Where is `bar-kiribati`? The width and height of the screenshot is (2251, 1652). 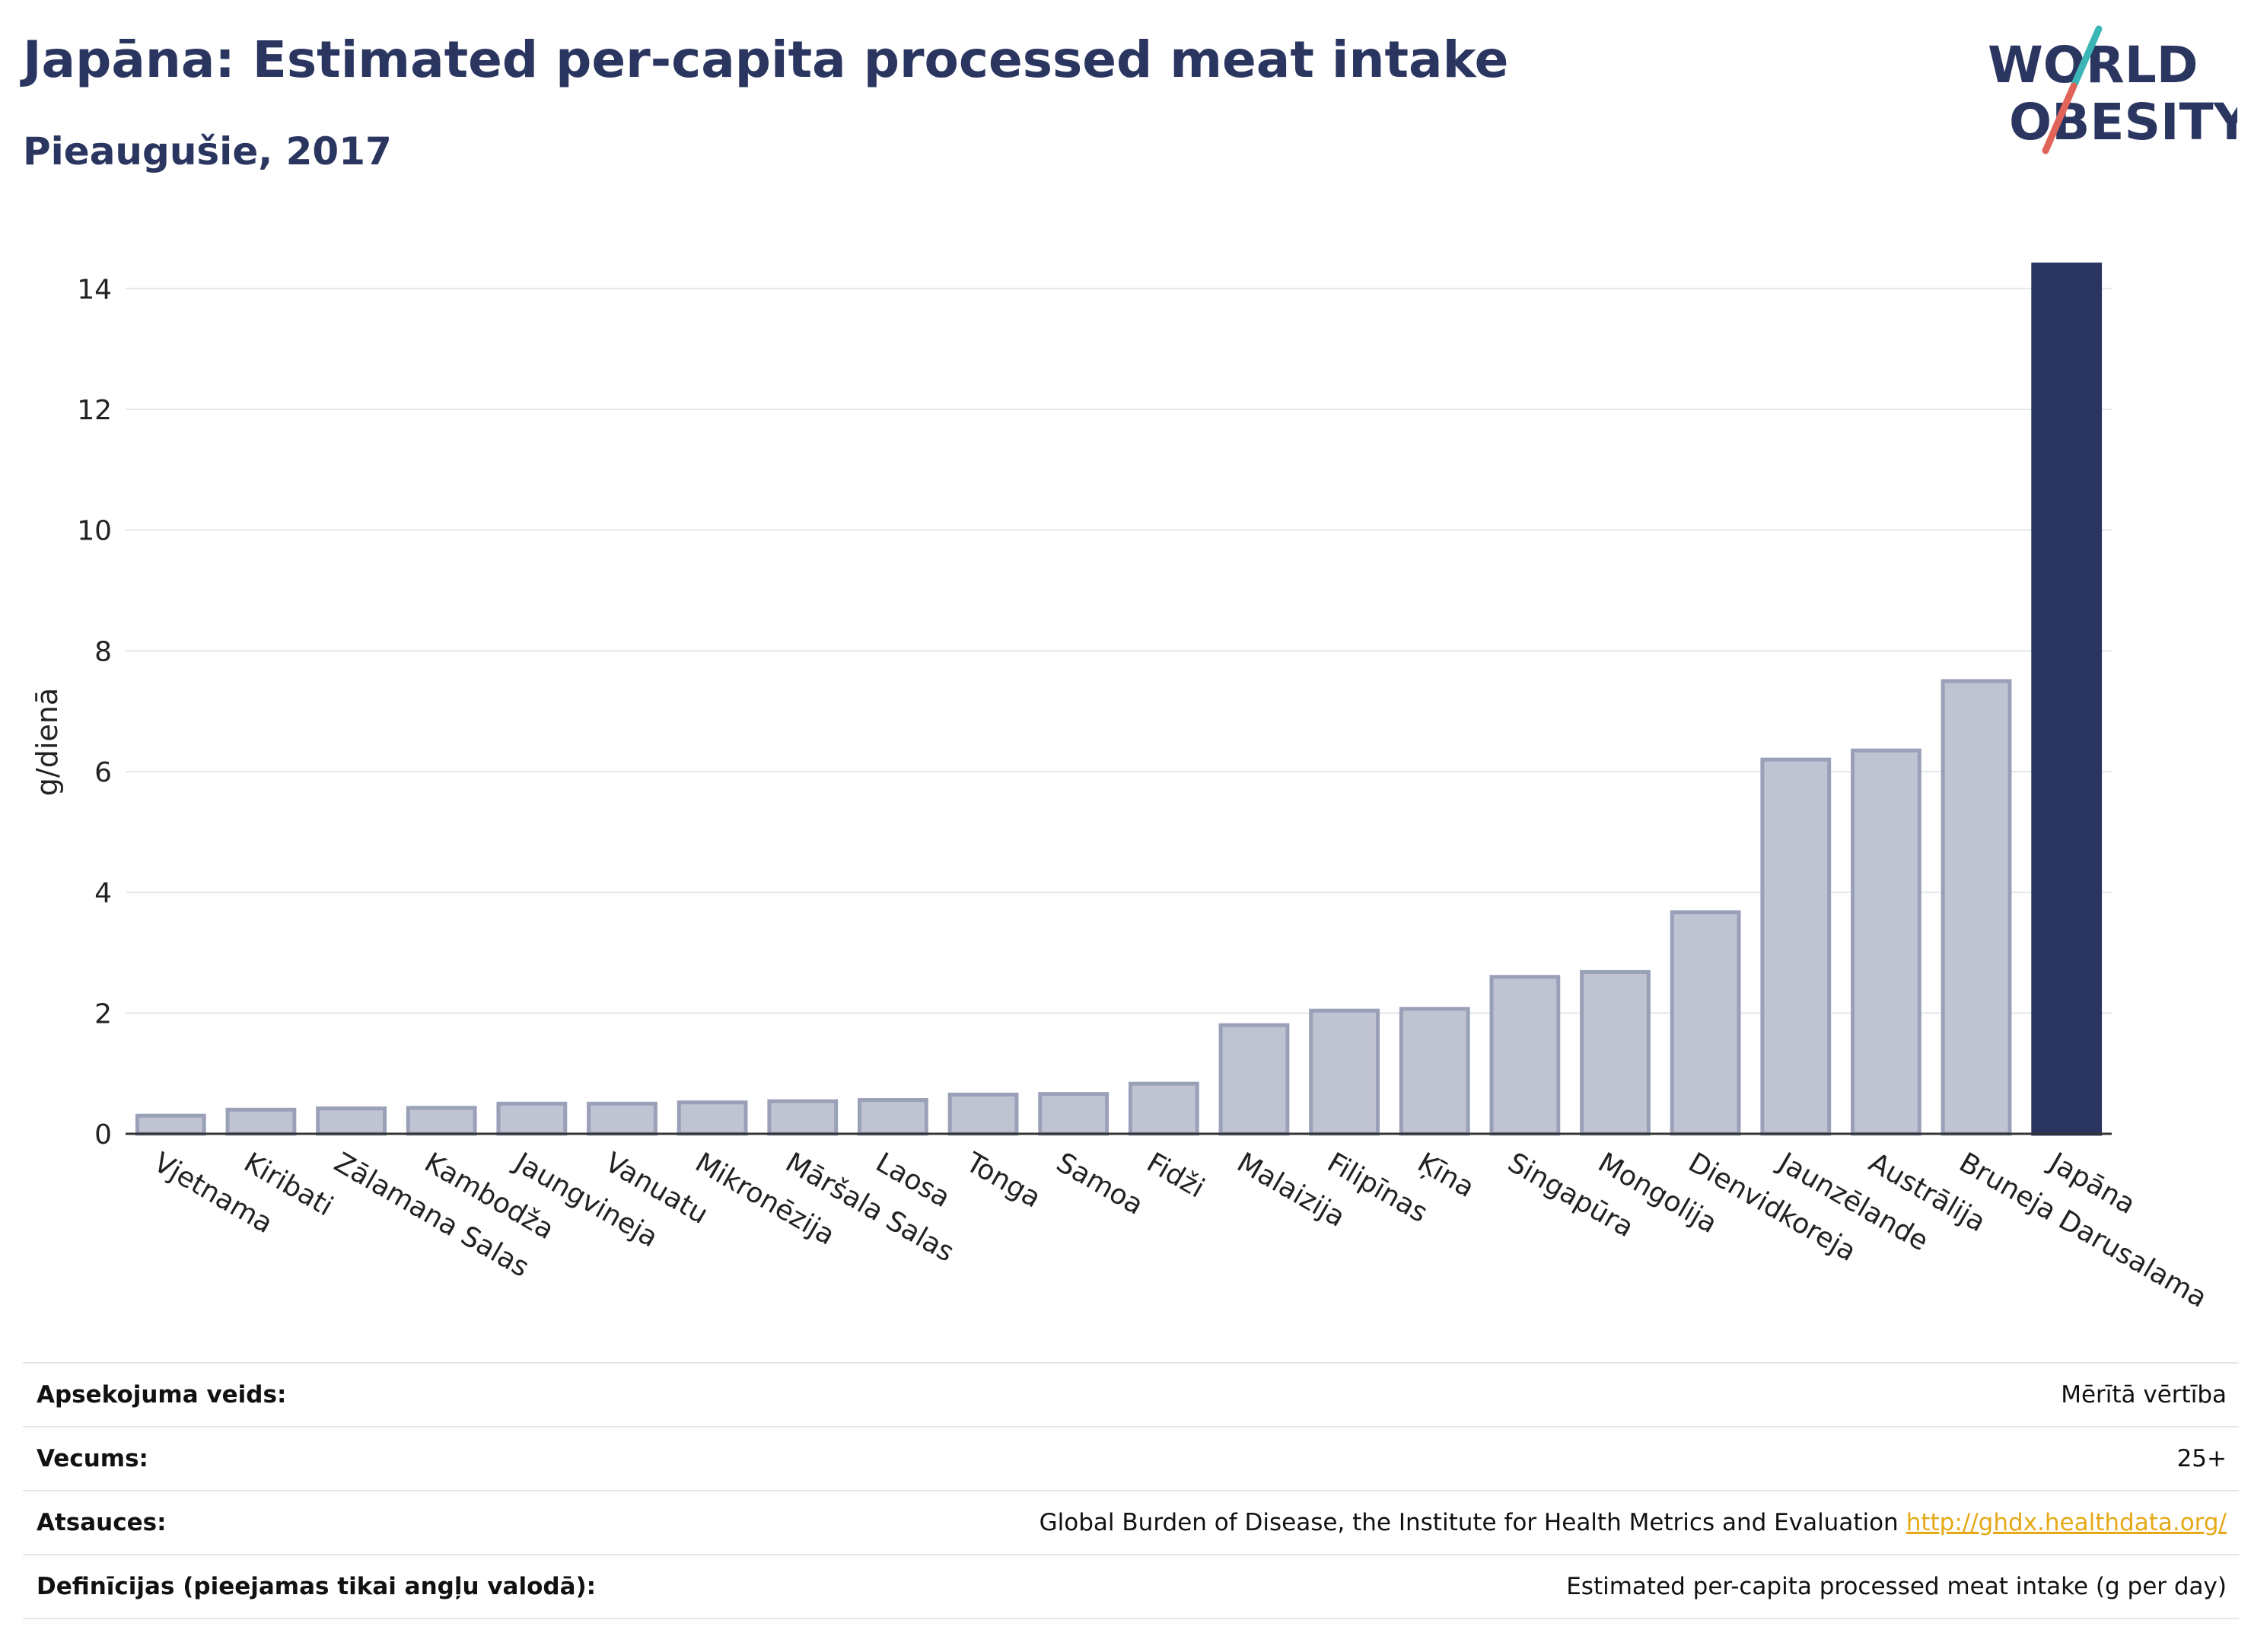 bar-kiribati is located at coordinates (261, 1121).